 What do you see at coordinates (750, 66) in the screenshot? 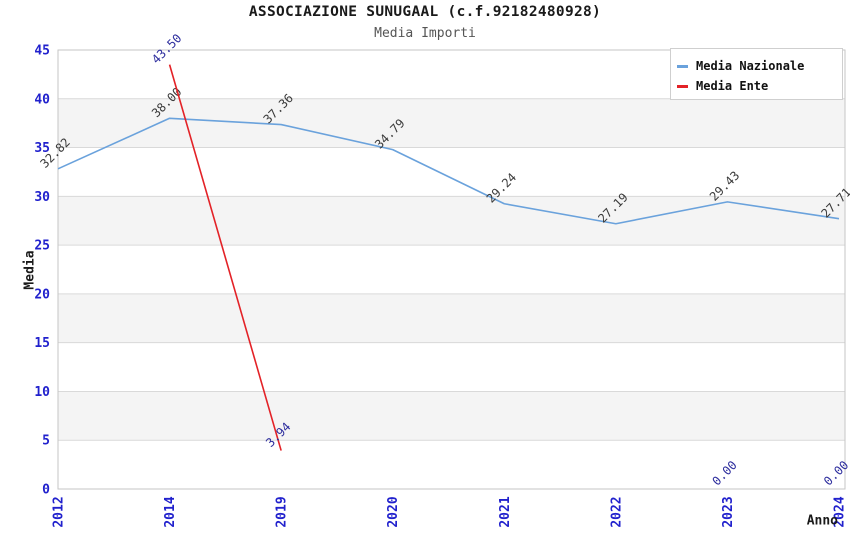
I see `legend-item-label: Media Nazionale` at bounding box center [750, 66].